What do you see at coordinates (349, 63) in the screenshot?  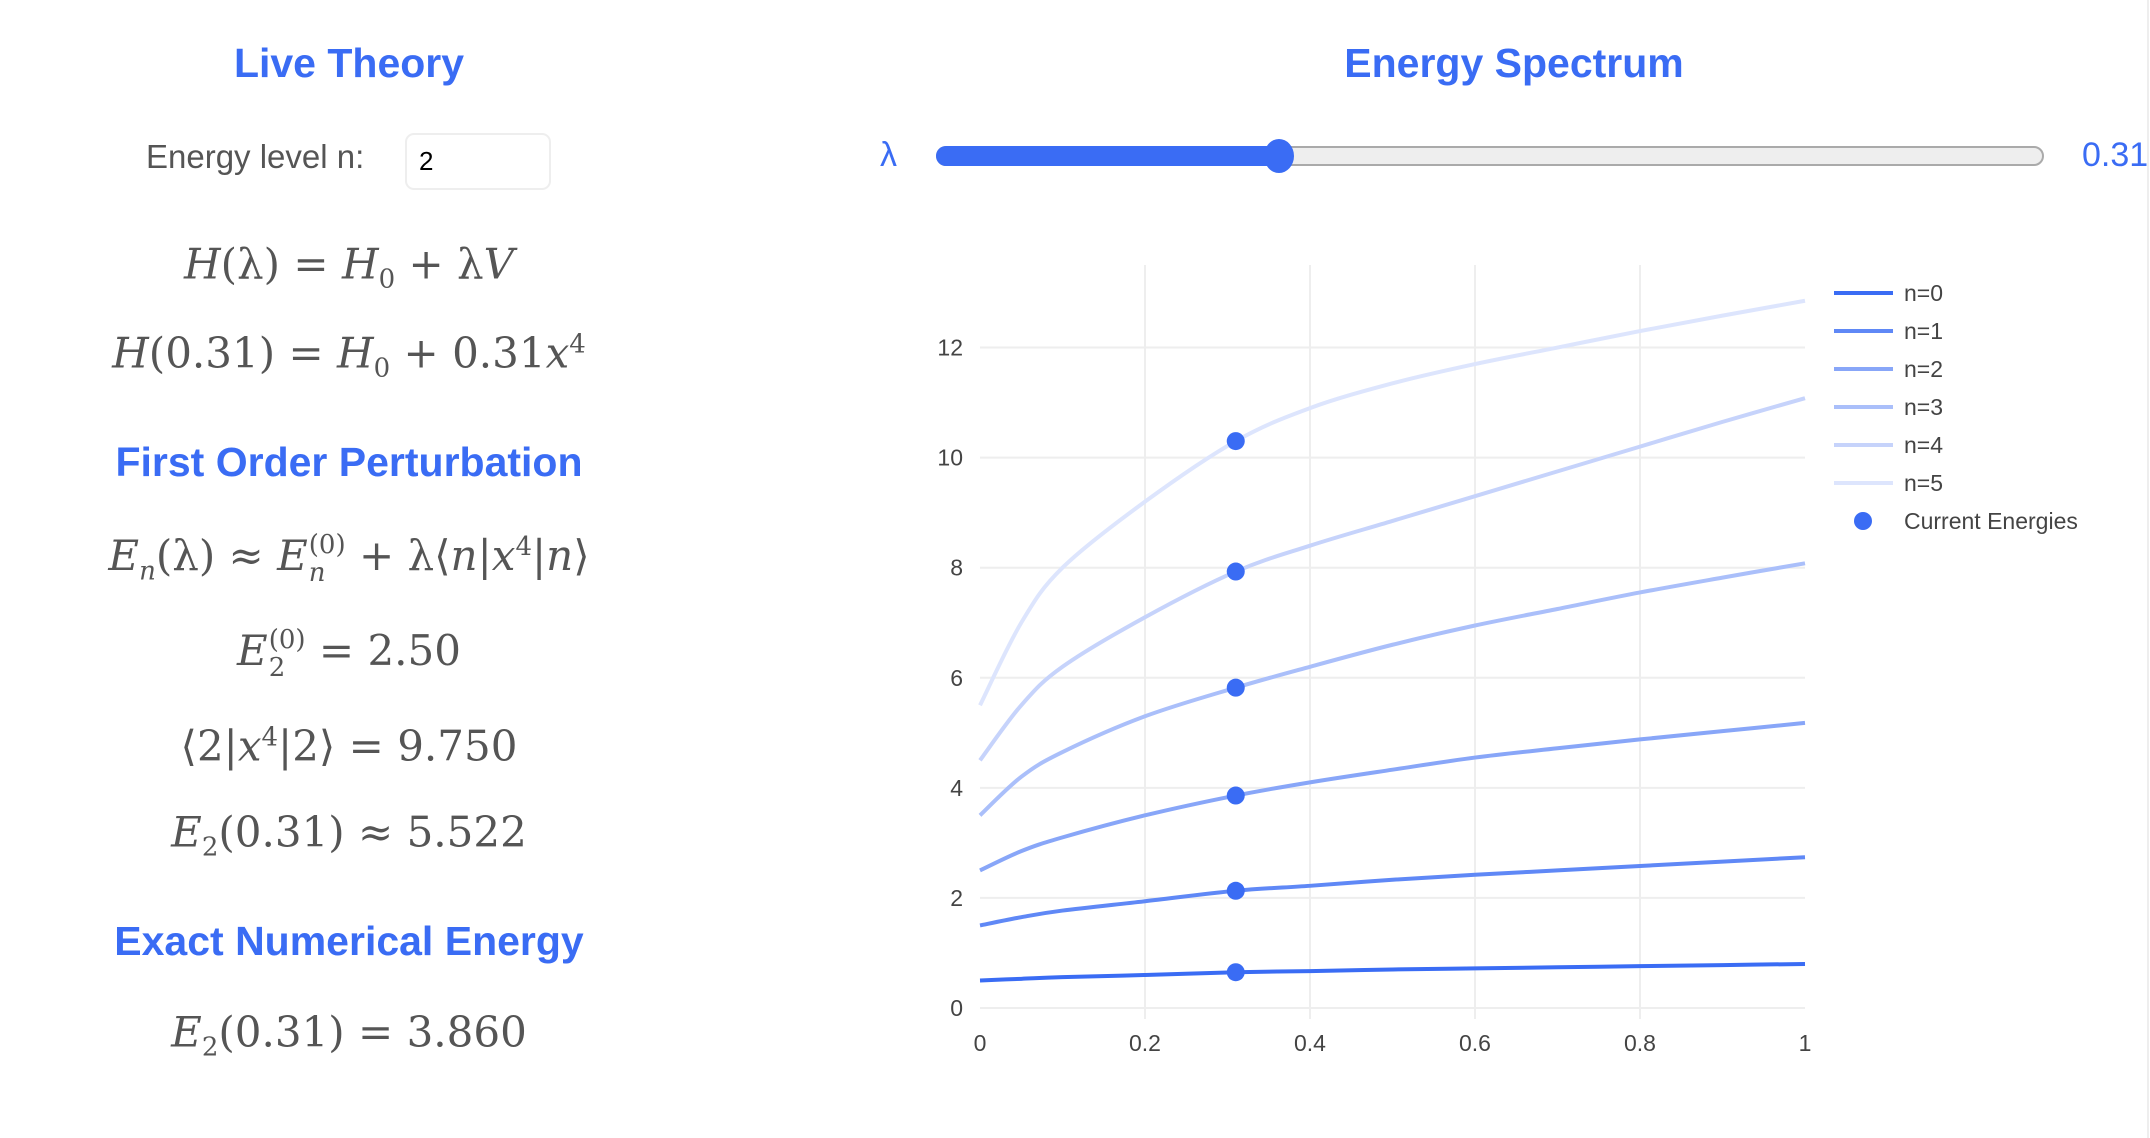 I see `live-theory-title: Live Theory` at bounding box center [349, 63].